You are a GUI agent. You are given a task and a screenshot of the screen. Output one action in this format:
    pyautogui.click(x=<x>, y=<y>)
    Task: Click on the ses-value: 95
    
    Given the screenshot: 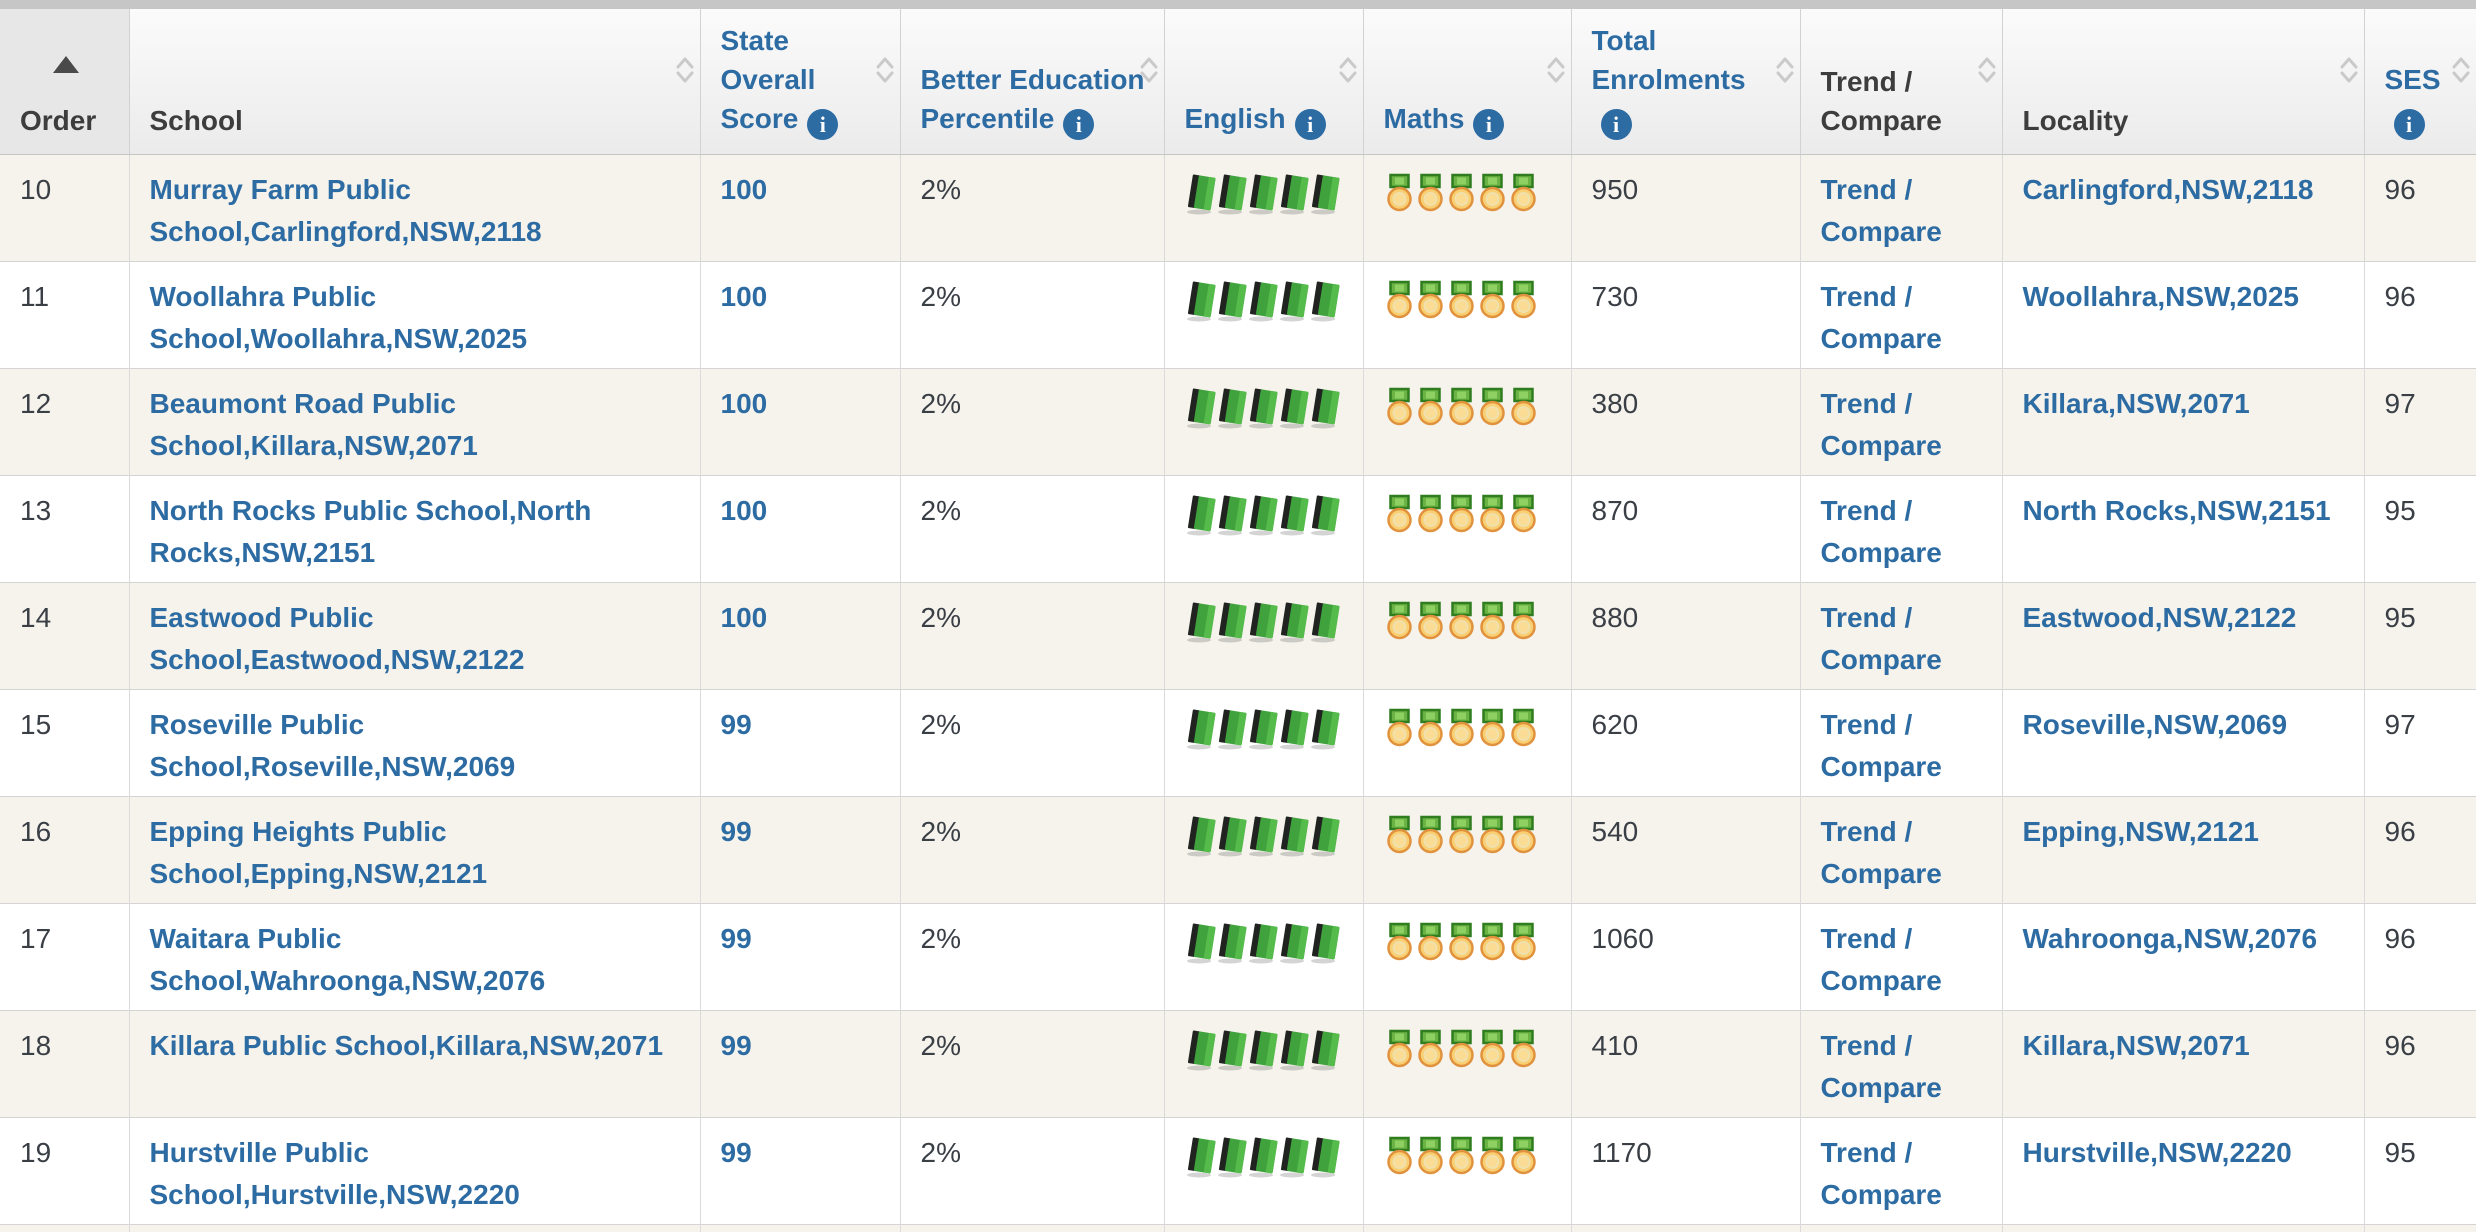 What is the action you would take?
    pyautogui.click(x=2400, y=618)
    